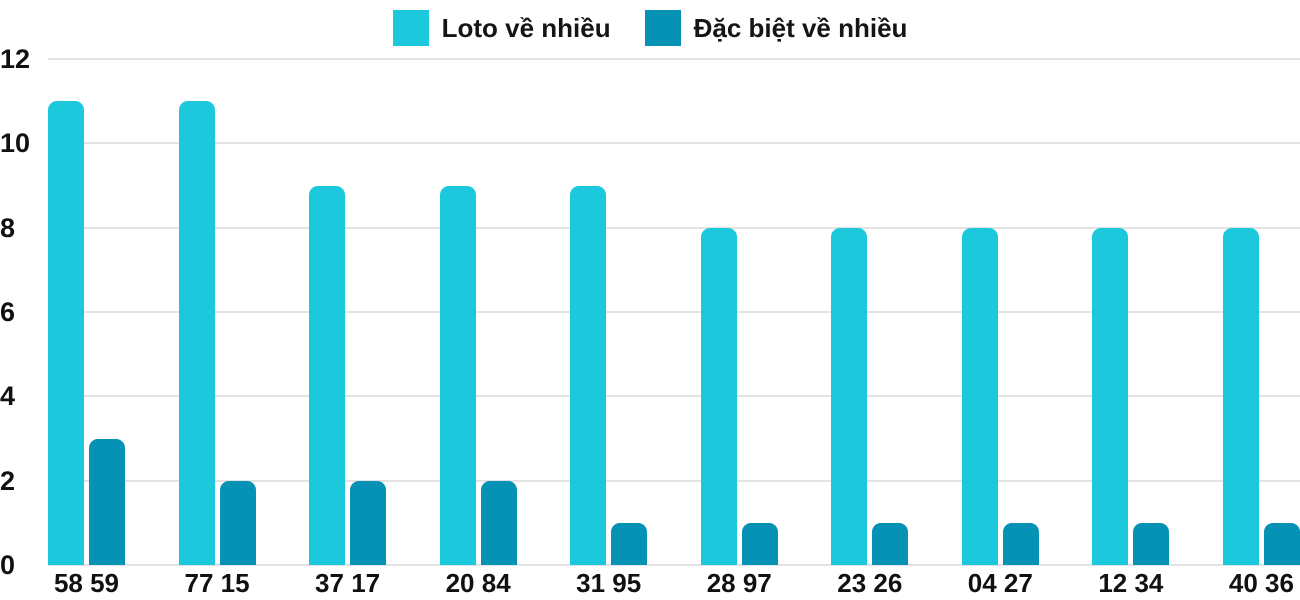  Describe the element at coordinates (86, 583) in the screenshot. I see `x-axis-category-label: 58 59` at that location.